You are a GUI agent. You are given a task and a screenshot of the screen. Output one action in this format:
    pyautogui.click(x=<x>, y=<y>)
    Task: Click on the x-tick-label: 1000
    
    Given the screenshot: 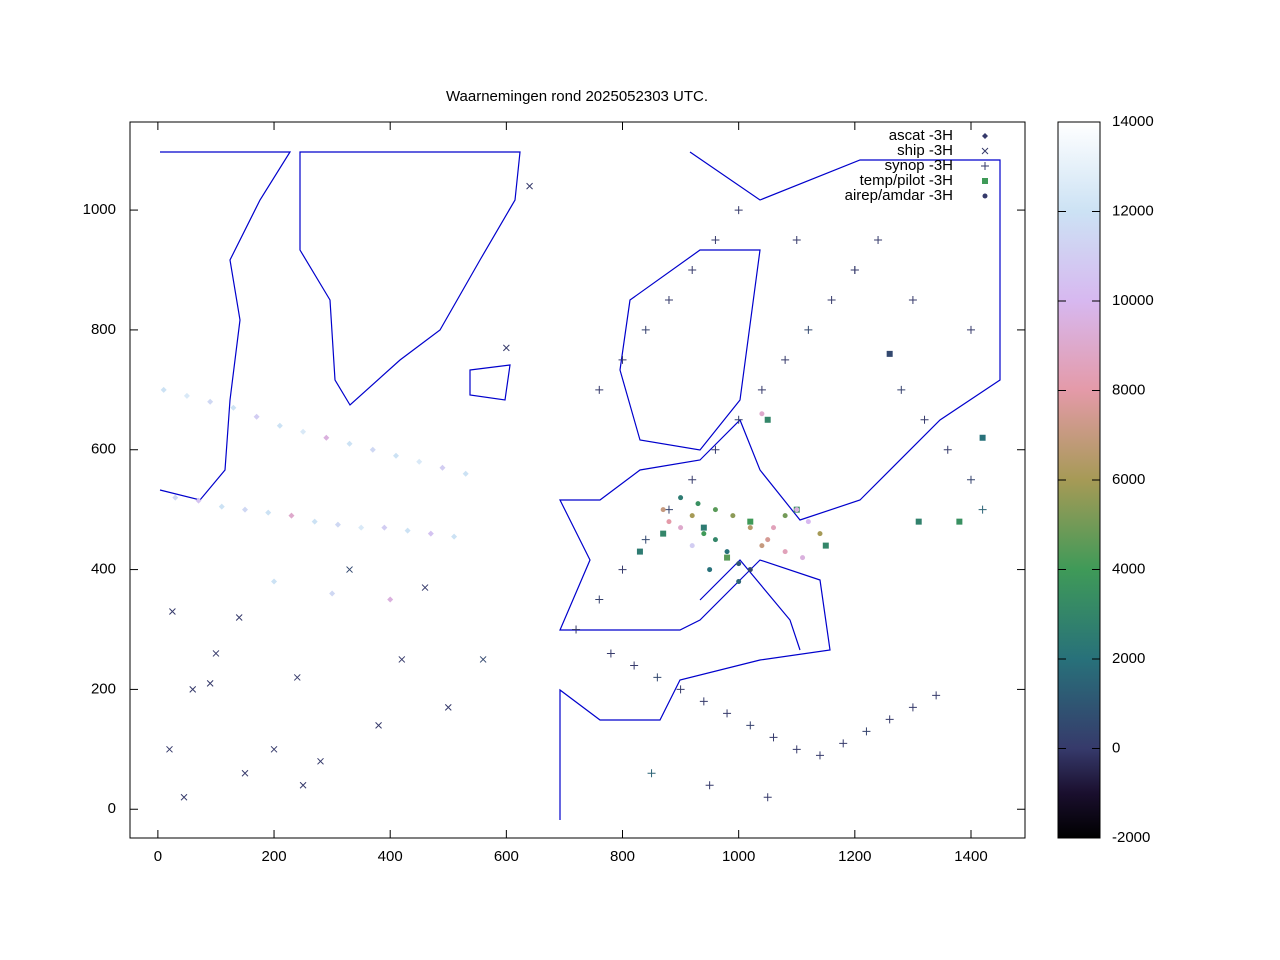 What is the action you would take?
    pyautogui.click(x=738, y=856)
    